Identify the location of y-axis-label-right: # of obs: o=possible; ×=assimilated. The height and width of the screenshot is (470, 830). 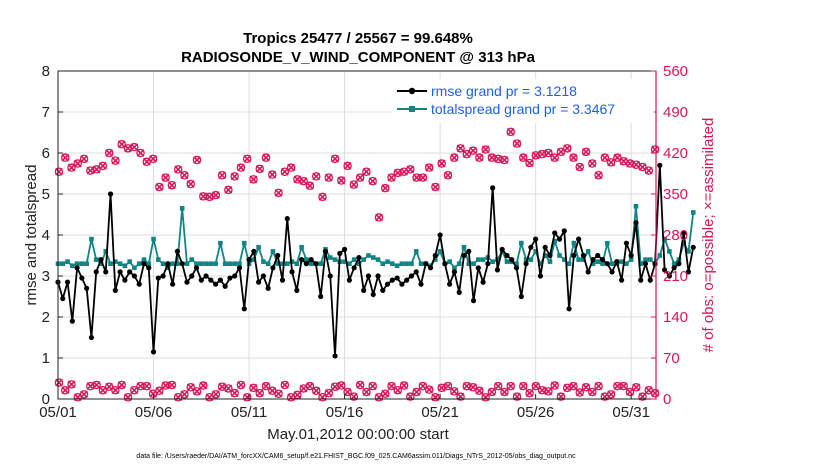
(708, 235).